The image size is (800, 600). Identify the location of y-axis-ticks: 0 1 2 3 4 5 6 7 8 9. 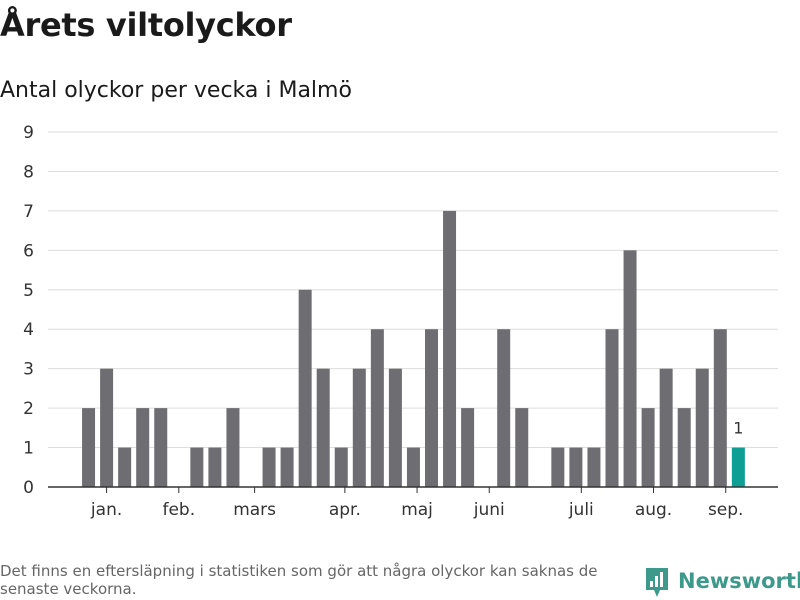
(28, 310).